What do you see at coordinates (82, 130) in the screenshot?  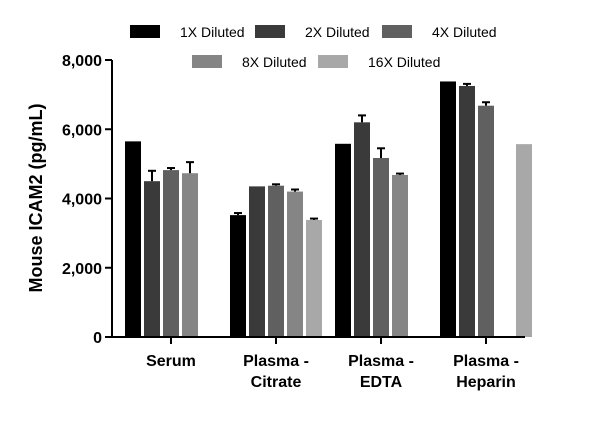 I see `y-tick-label: 6,000` at bounding box center [82, 130].